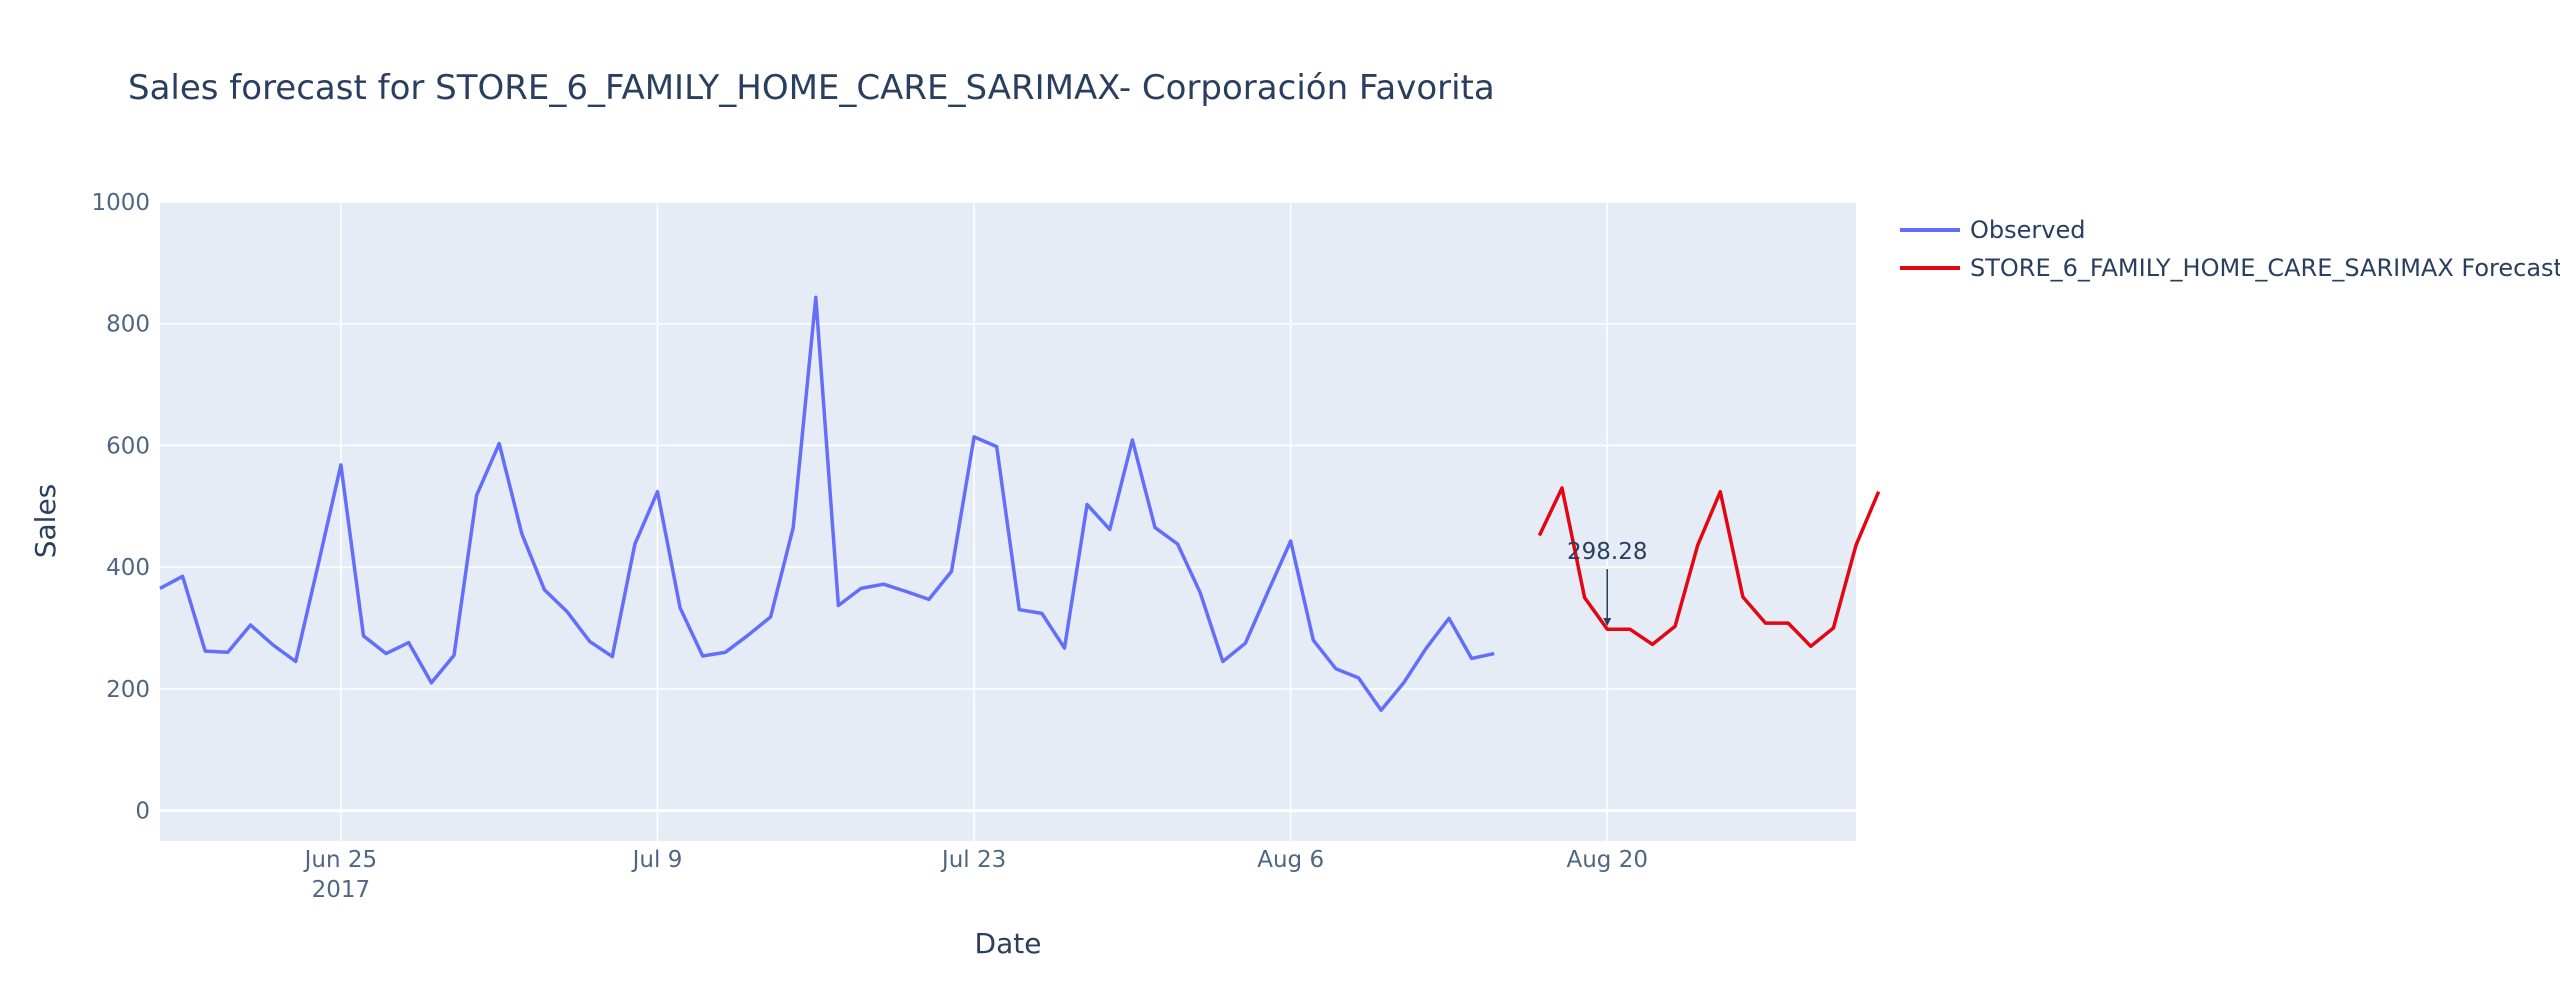 The image size is (2560, 1004). I want to click on y-tick-label: 200, so click(128, 690).